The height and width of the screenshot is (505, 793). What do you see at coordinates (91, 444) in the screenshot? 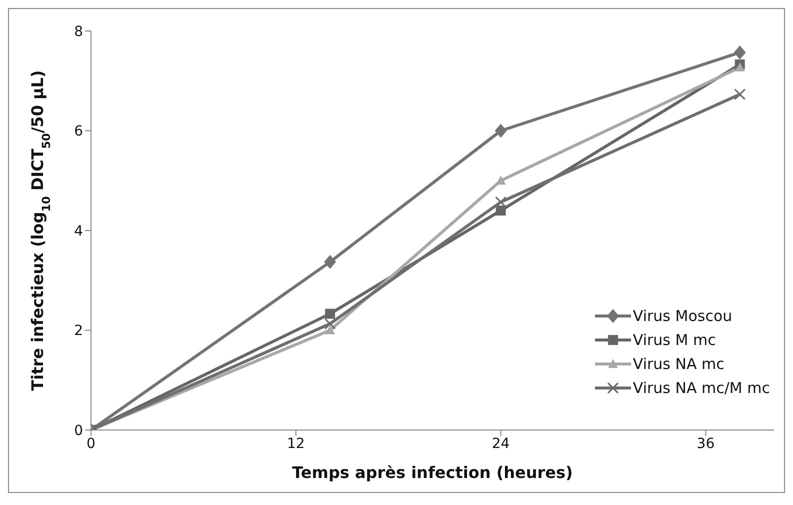
I see `x-tick-label: 0` at bounding box center [91, 444].